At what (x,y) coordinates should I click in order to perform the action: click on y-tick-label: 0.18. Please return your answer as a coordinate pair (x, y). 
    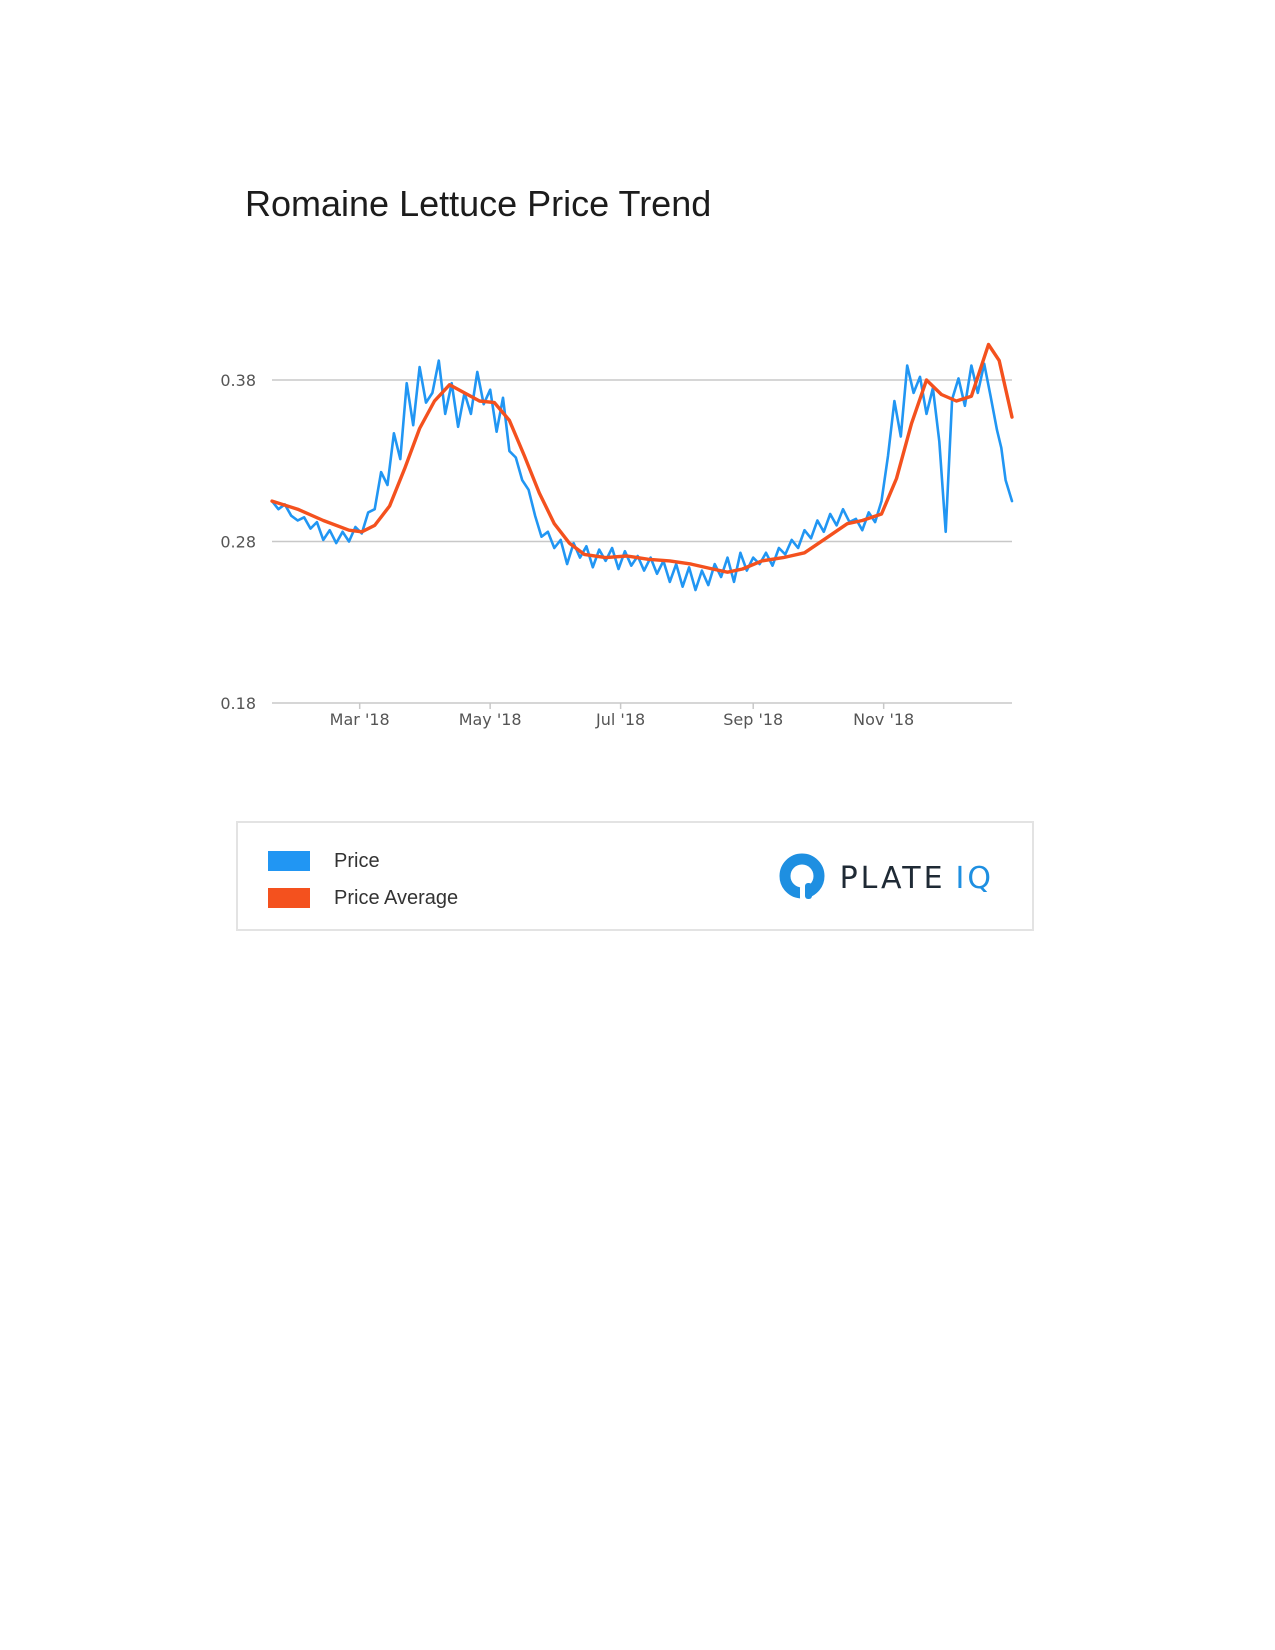
    Looking at the image, I should click on (238, 703).